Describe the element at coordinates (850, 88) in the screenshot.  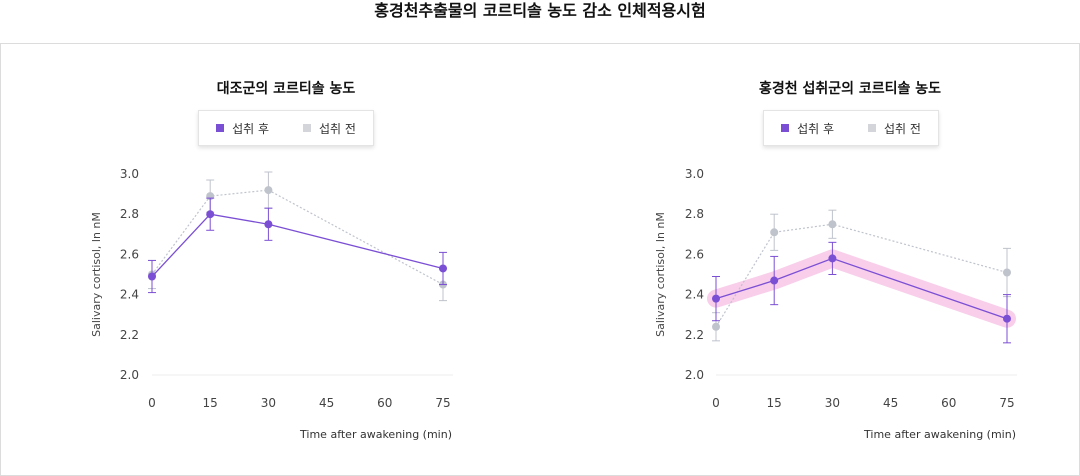
I see `chart-title: 홍경천 섭취군의 코르티솔 농도` at that location.